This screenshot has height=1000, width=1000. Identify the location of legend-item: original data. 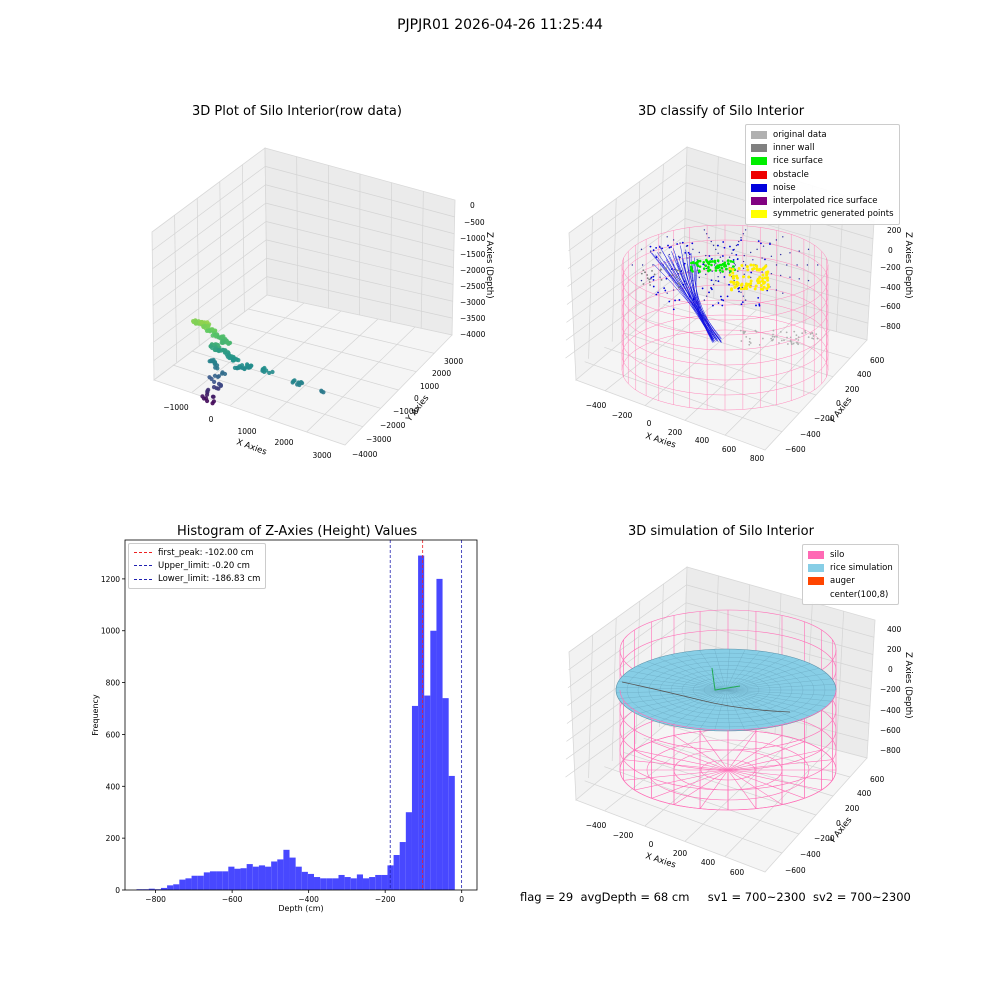
(822, 134).